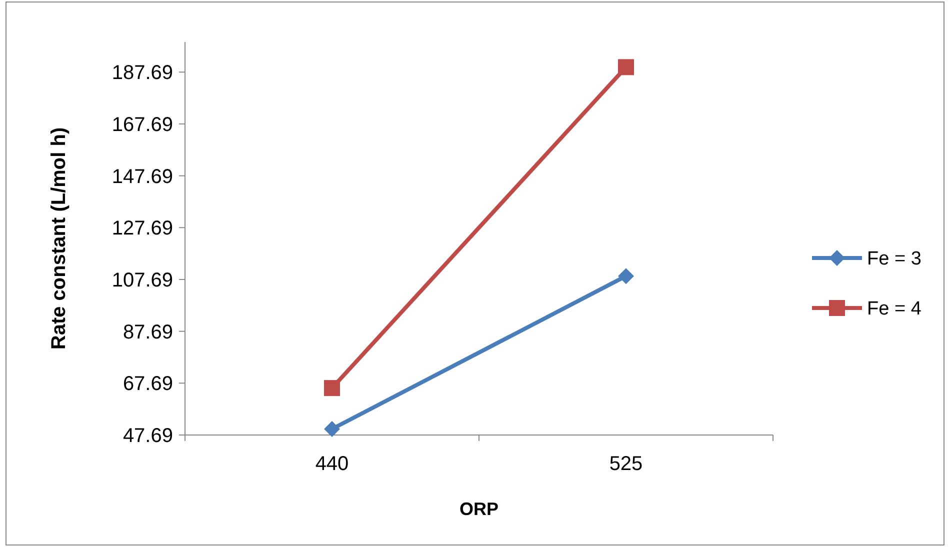 Image resolution: width=950 pixels, height=547 pixels. I want to click on legend-label: Fe = 4, so click(894, 309).